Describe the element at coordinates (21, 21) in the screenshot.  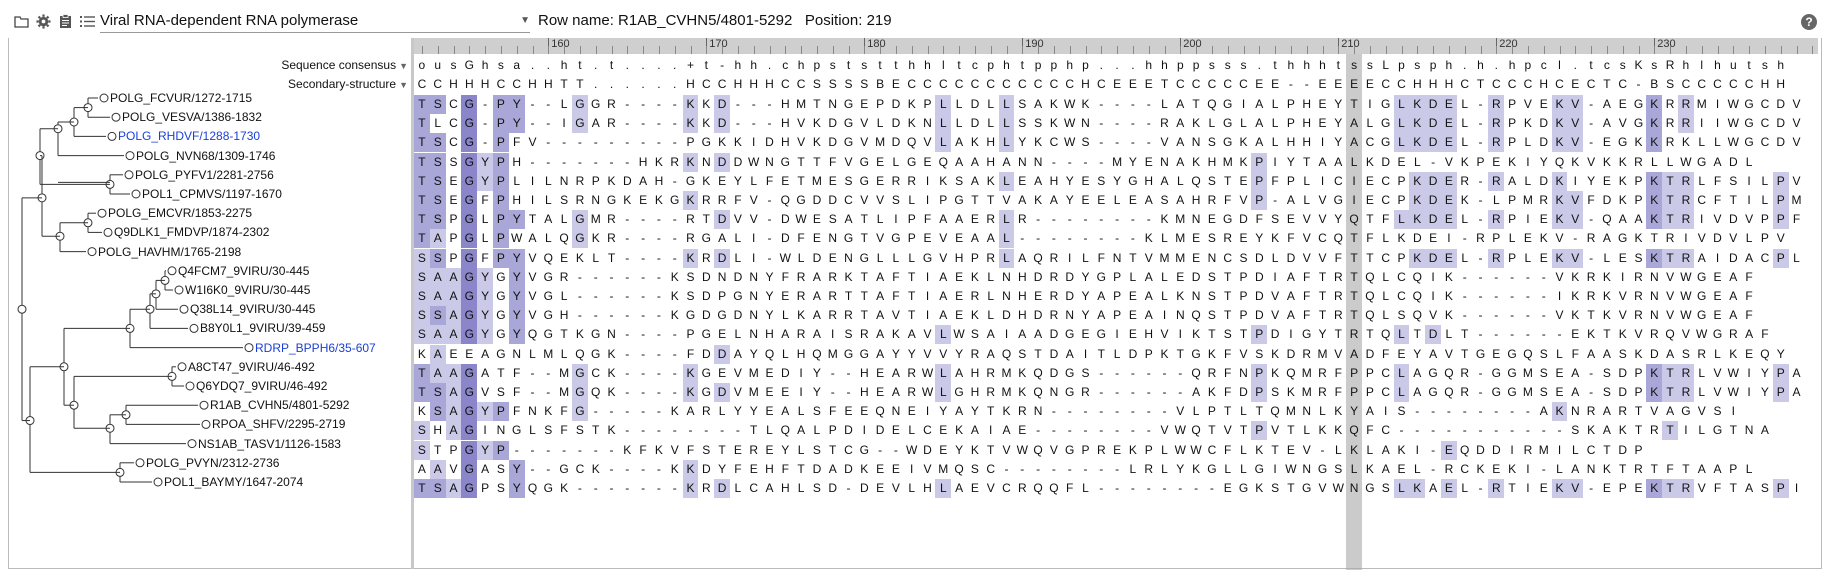
I see `folder-icon` at that location.